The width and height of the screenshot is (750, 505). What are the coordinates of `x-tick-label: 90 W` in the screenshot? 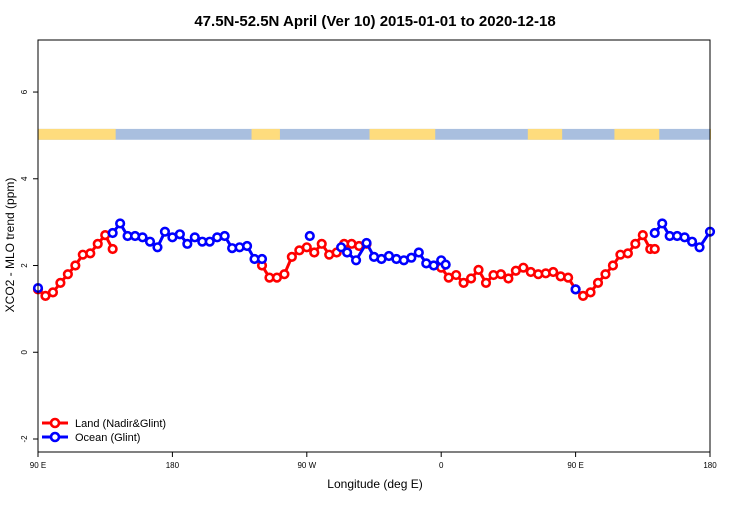 It's located at (306, 465).